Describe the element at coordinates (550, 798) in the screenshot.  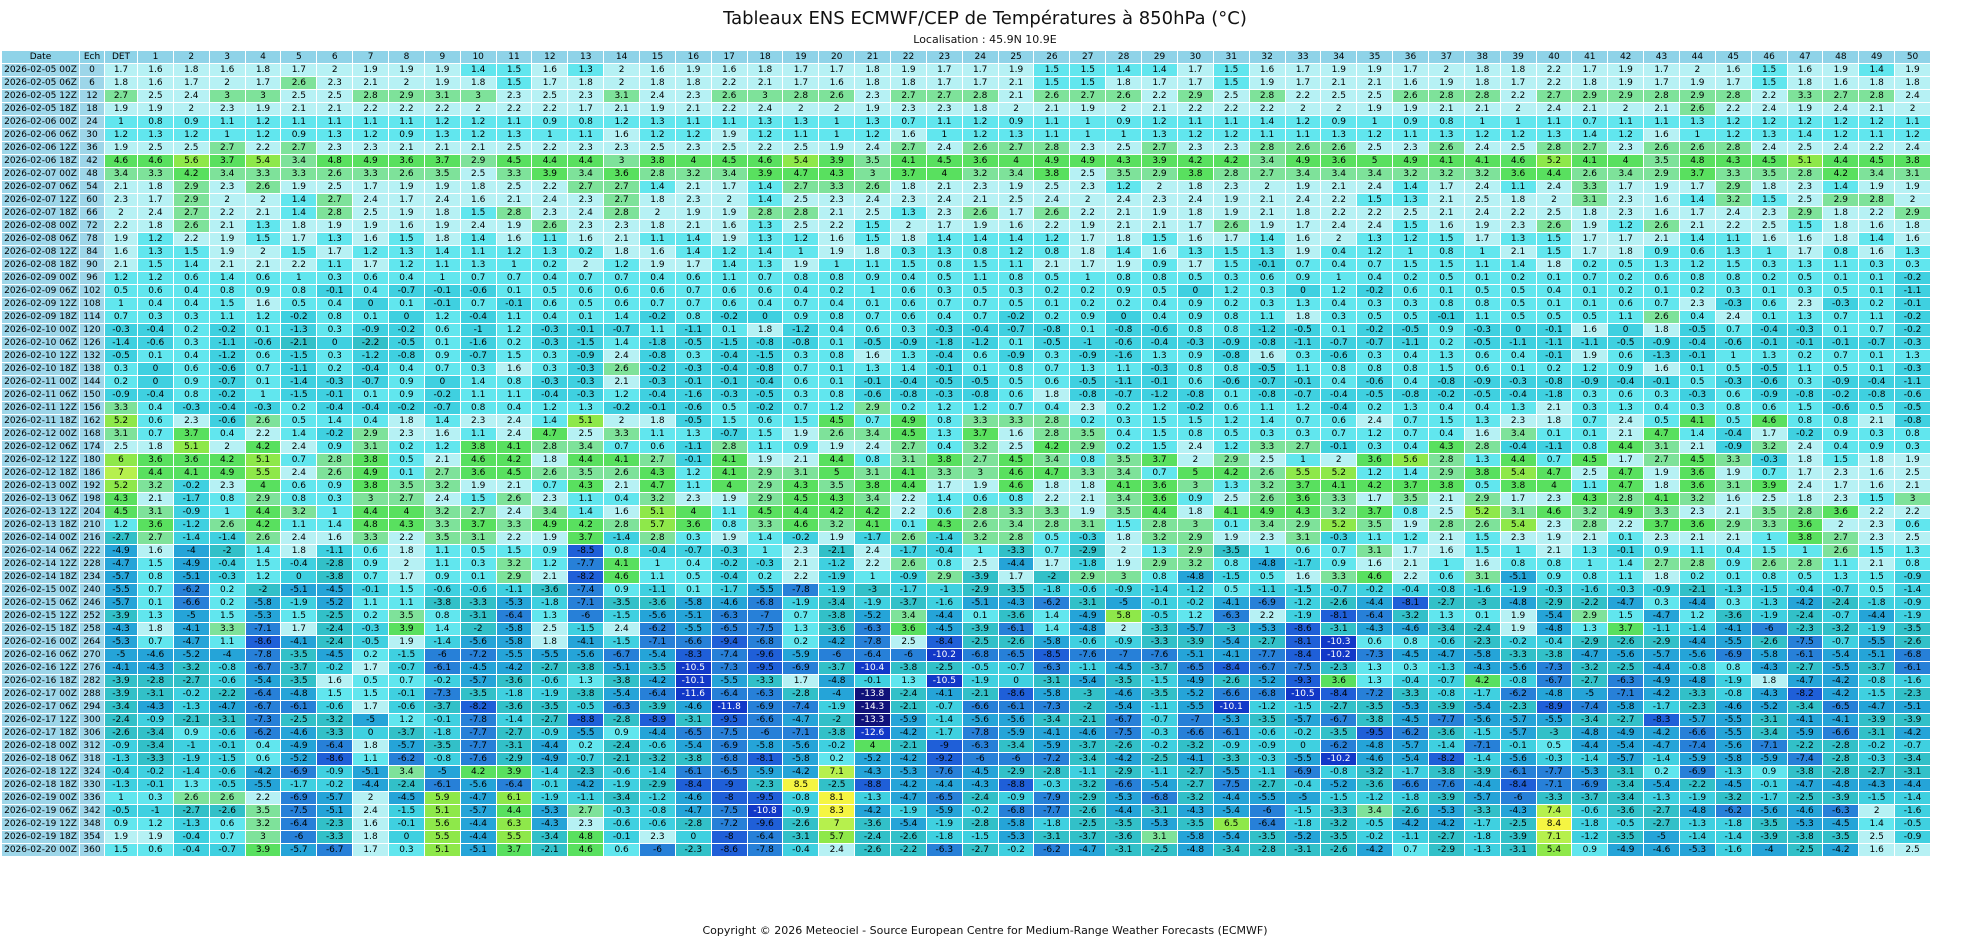
I see `member-cell: -1.9` at that location.